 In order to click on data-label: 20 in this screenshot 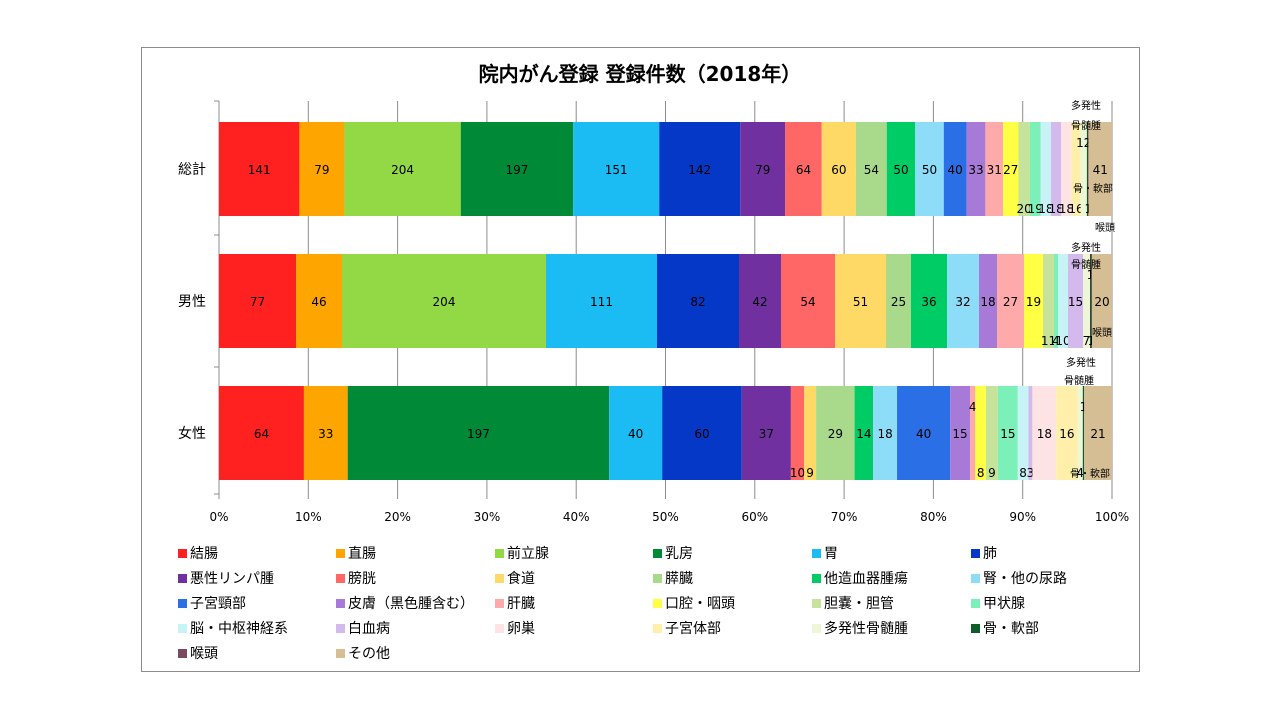, I will do `click(1101, 302)`.